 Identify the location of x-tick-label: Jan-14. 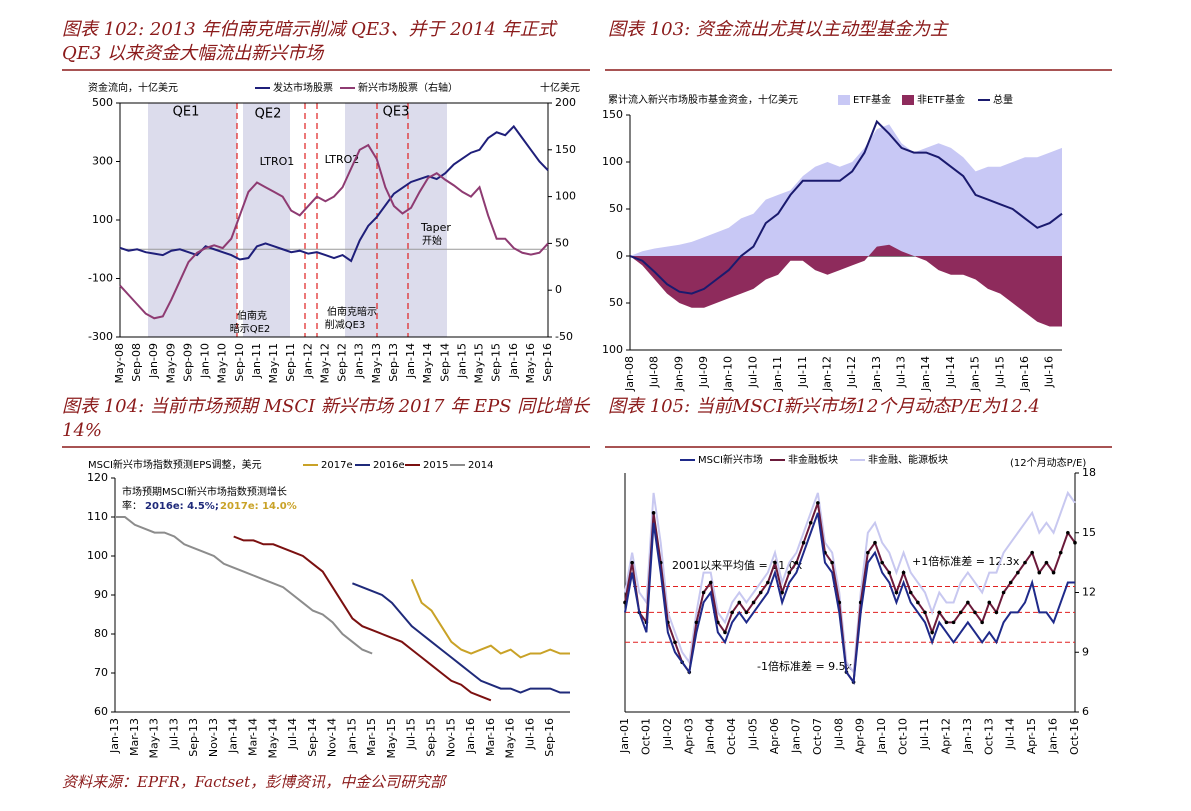
(233, 736).